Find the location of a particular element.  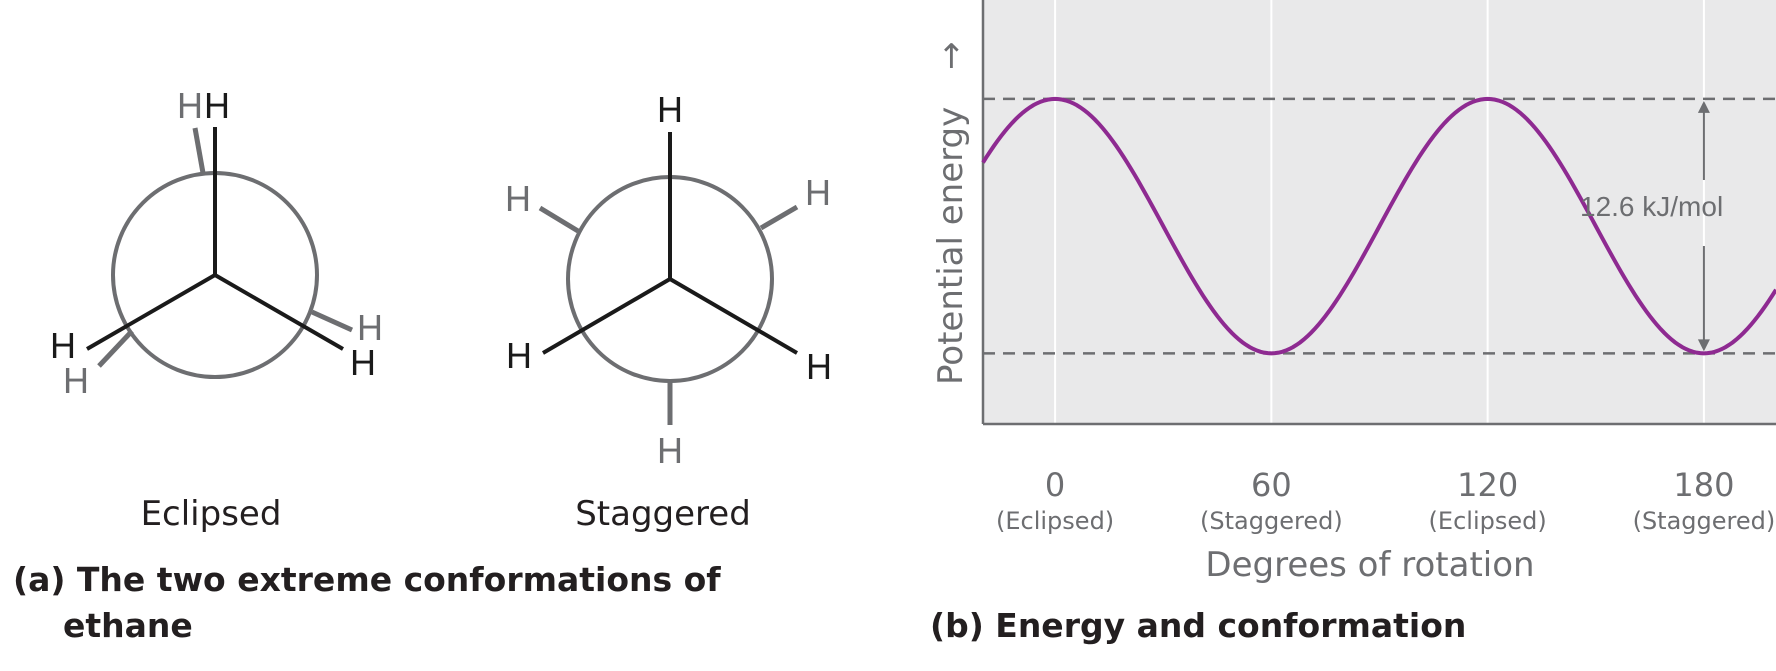

eclipsed-front-atom-right: H is located at coordinates (363, 362).